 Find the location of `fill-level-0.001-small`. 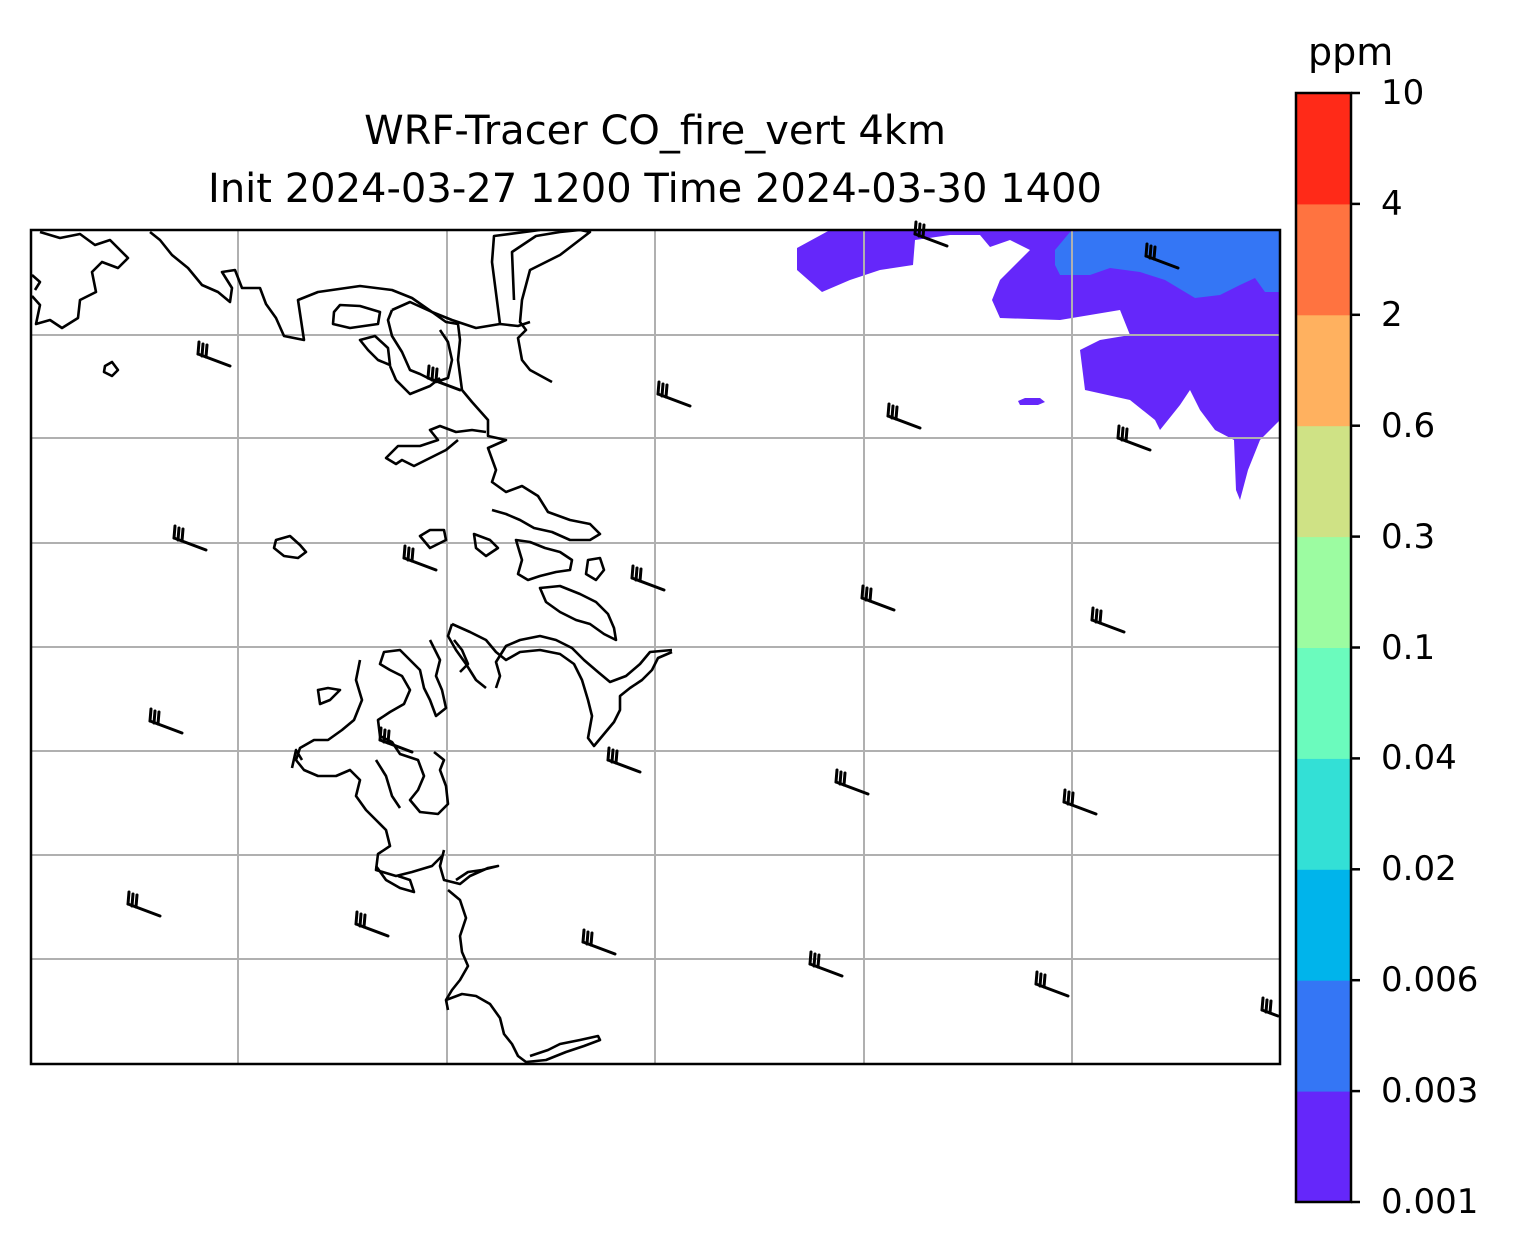

fill-level-0.001-small is located at coordinates (1031, 401).